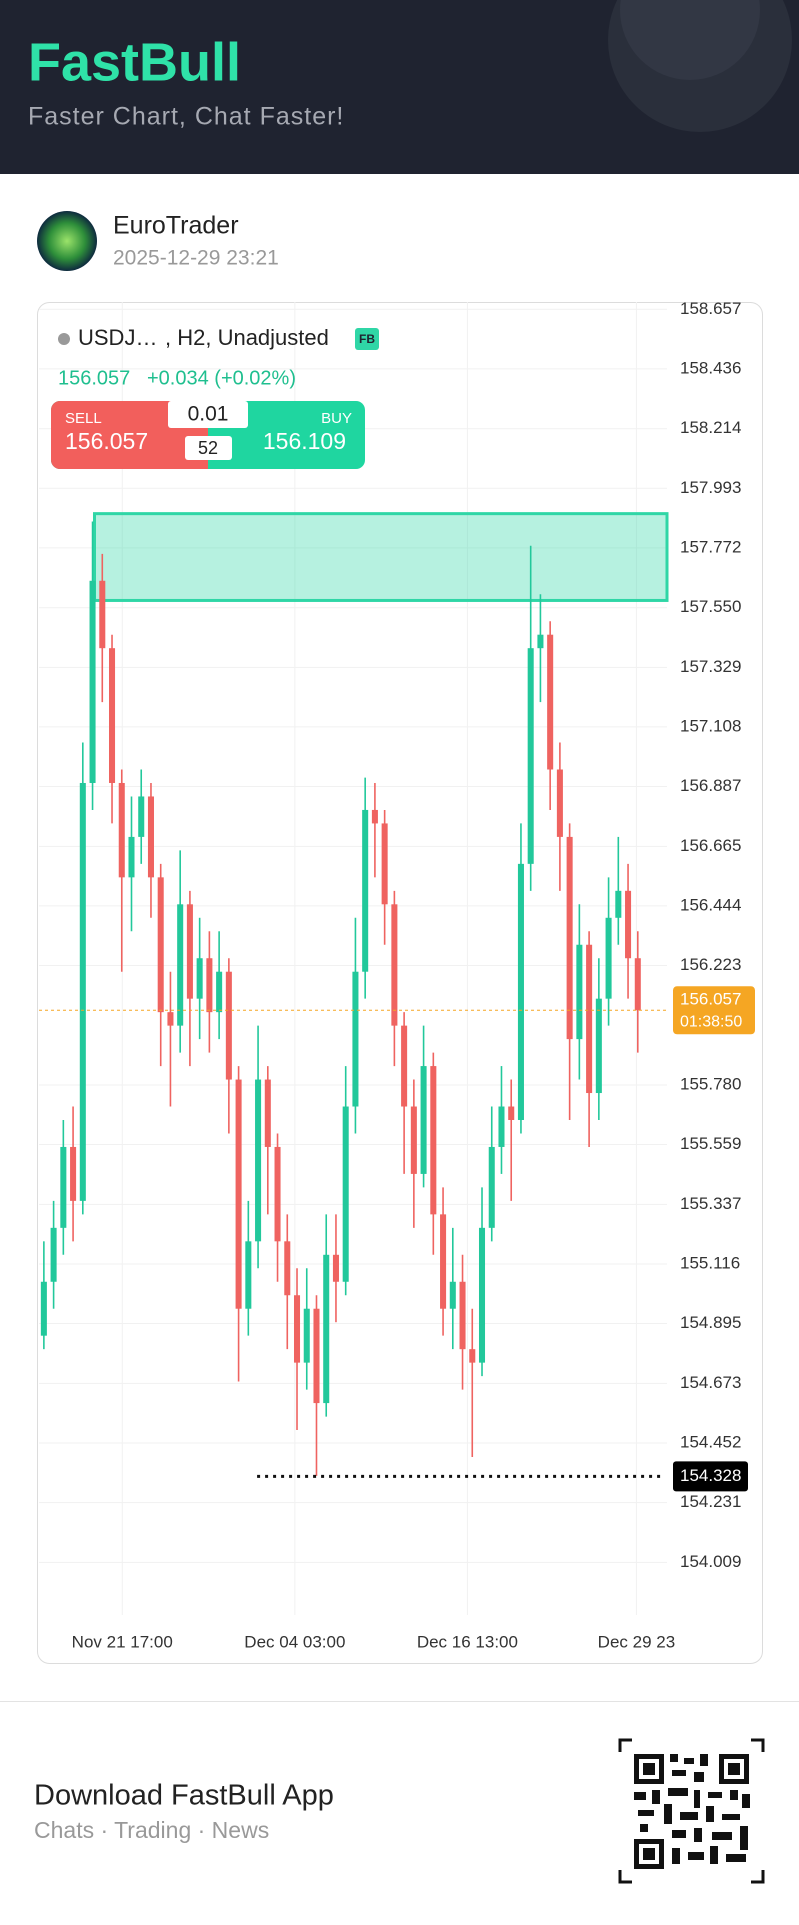 The height and width of the screenshot is (1925, 799). What do you see at coordinates (247, 337) in the screenshot?
I see `symbol-params: , H2, Unadjusted` at bounding box center [247, 337].